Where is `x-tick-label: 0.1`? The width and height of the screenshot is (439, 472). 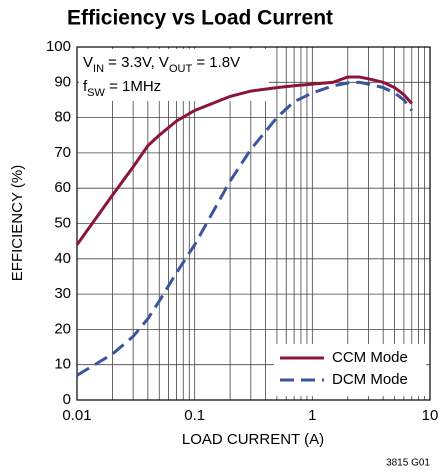
x-tick-label: 0.1 is located at coordinates (194, 415).